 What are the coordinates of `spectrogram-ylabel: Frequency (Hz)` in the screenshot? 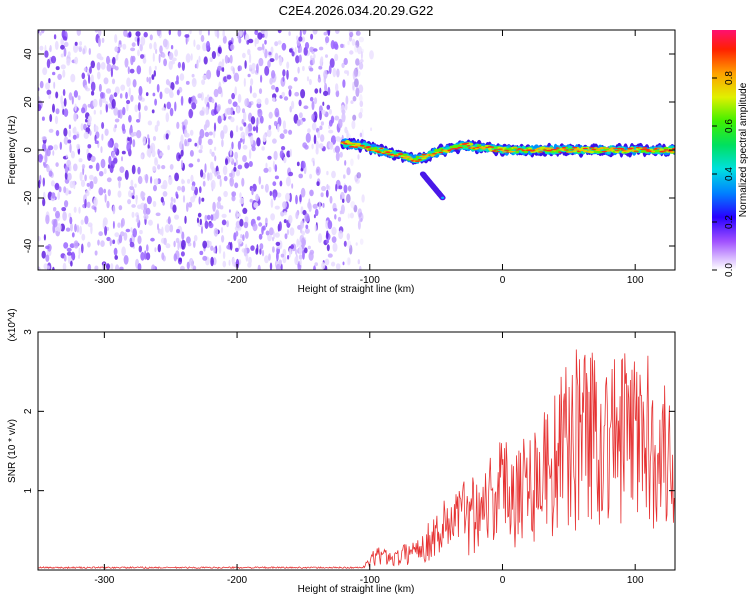 It's located at (12, 150).